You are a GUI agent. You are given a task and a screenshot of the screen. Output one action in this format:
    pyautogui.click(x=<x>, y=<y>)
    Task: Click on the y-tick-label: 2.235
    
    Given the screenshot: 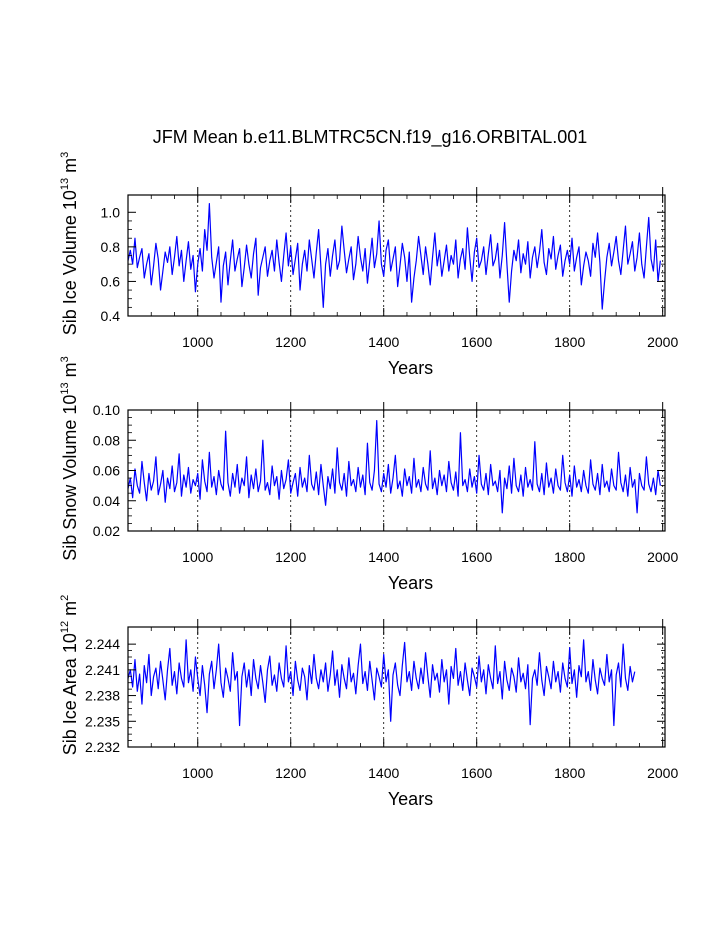 What is the action you would take?
    pyautogui.click(x=102, y=721)
    